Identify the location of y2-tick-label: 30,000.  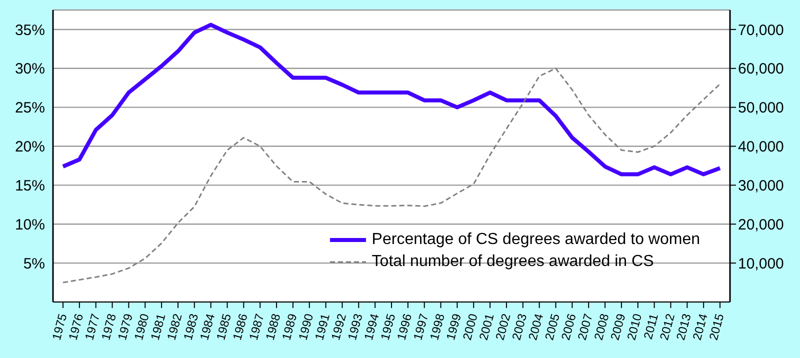
(761, 186).